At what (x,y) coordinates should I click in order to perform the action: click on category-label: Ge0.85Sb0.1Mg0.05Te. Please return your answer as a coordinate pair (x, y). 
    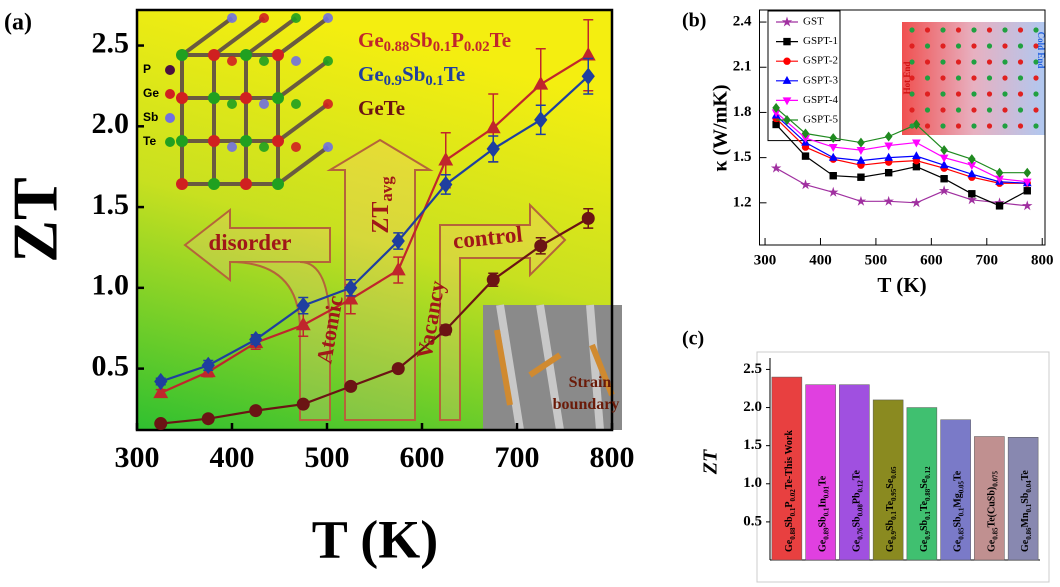
    Looking at the image, I should click on (959, 511).